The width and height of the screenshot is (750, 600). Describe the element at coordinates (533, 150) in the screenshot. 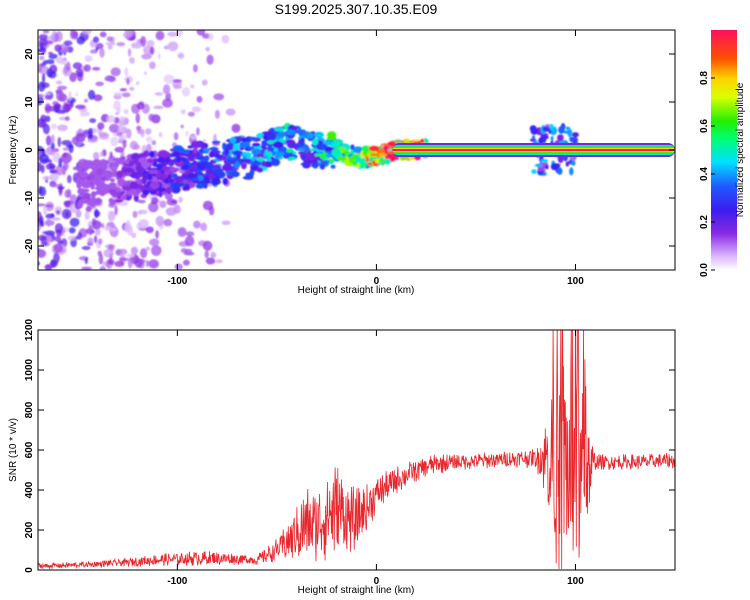

I see `spectrogram-ridge-band` at that location.